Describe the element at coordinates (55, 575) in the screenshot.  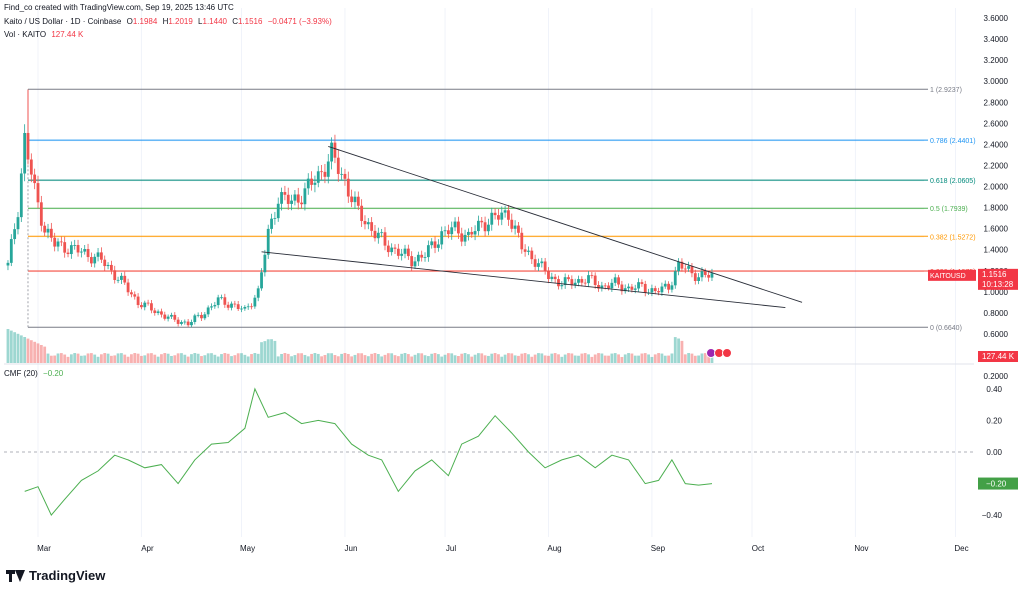
I see `tradingview-logo: TradingView` at that location.